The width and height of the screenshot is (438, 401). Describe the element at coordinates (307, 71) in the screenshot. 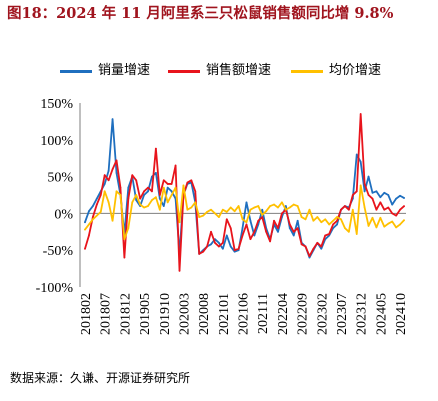

I see `legend-swatch-avg-price-growth` at that location.